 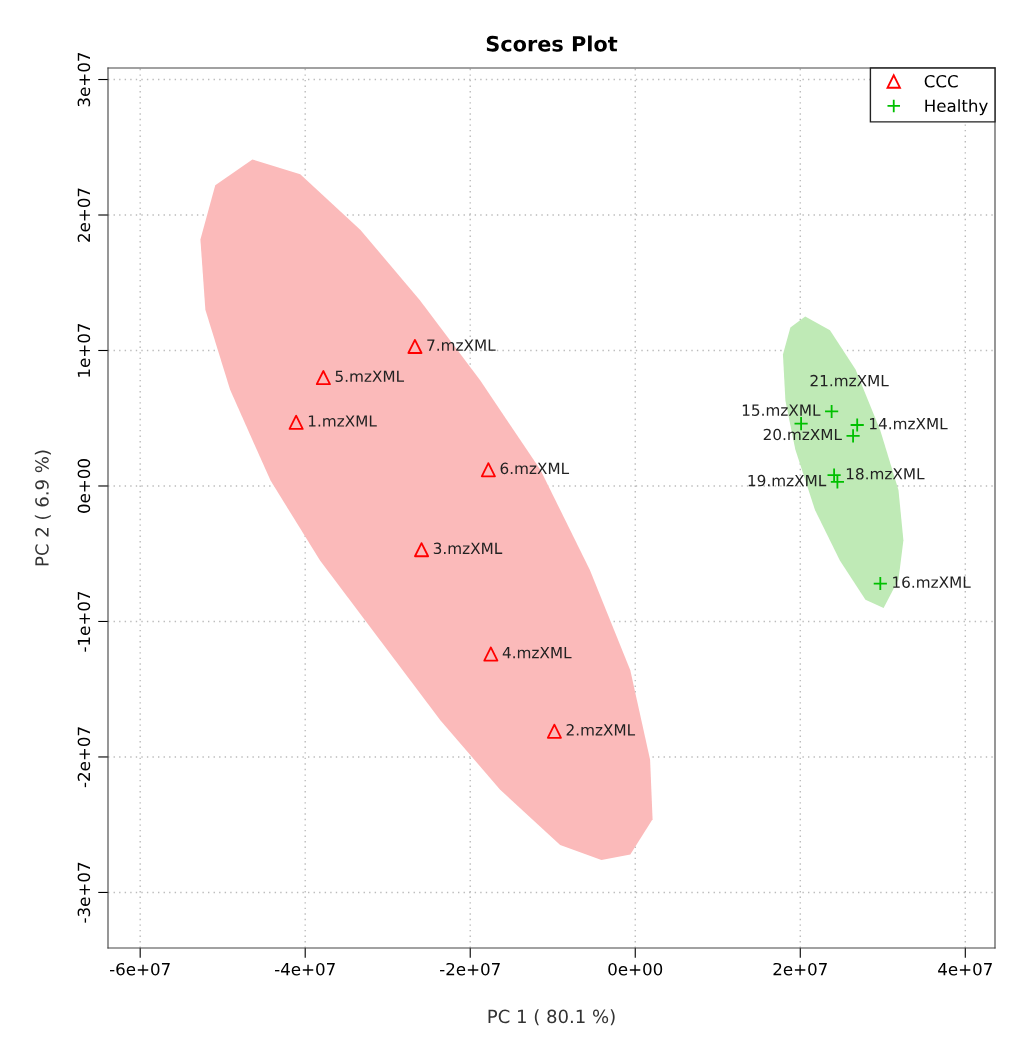 I want to click on annotation: 15.mzXML, so click(x=781, y=410).